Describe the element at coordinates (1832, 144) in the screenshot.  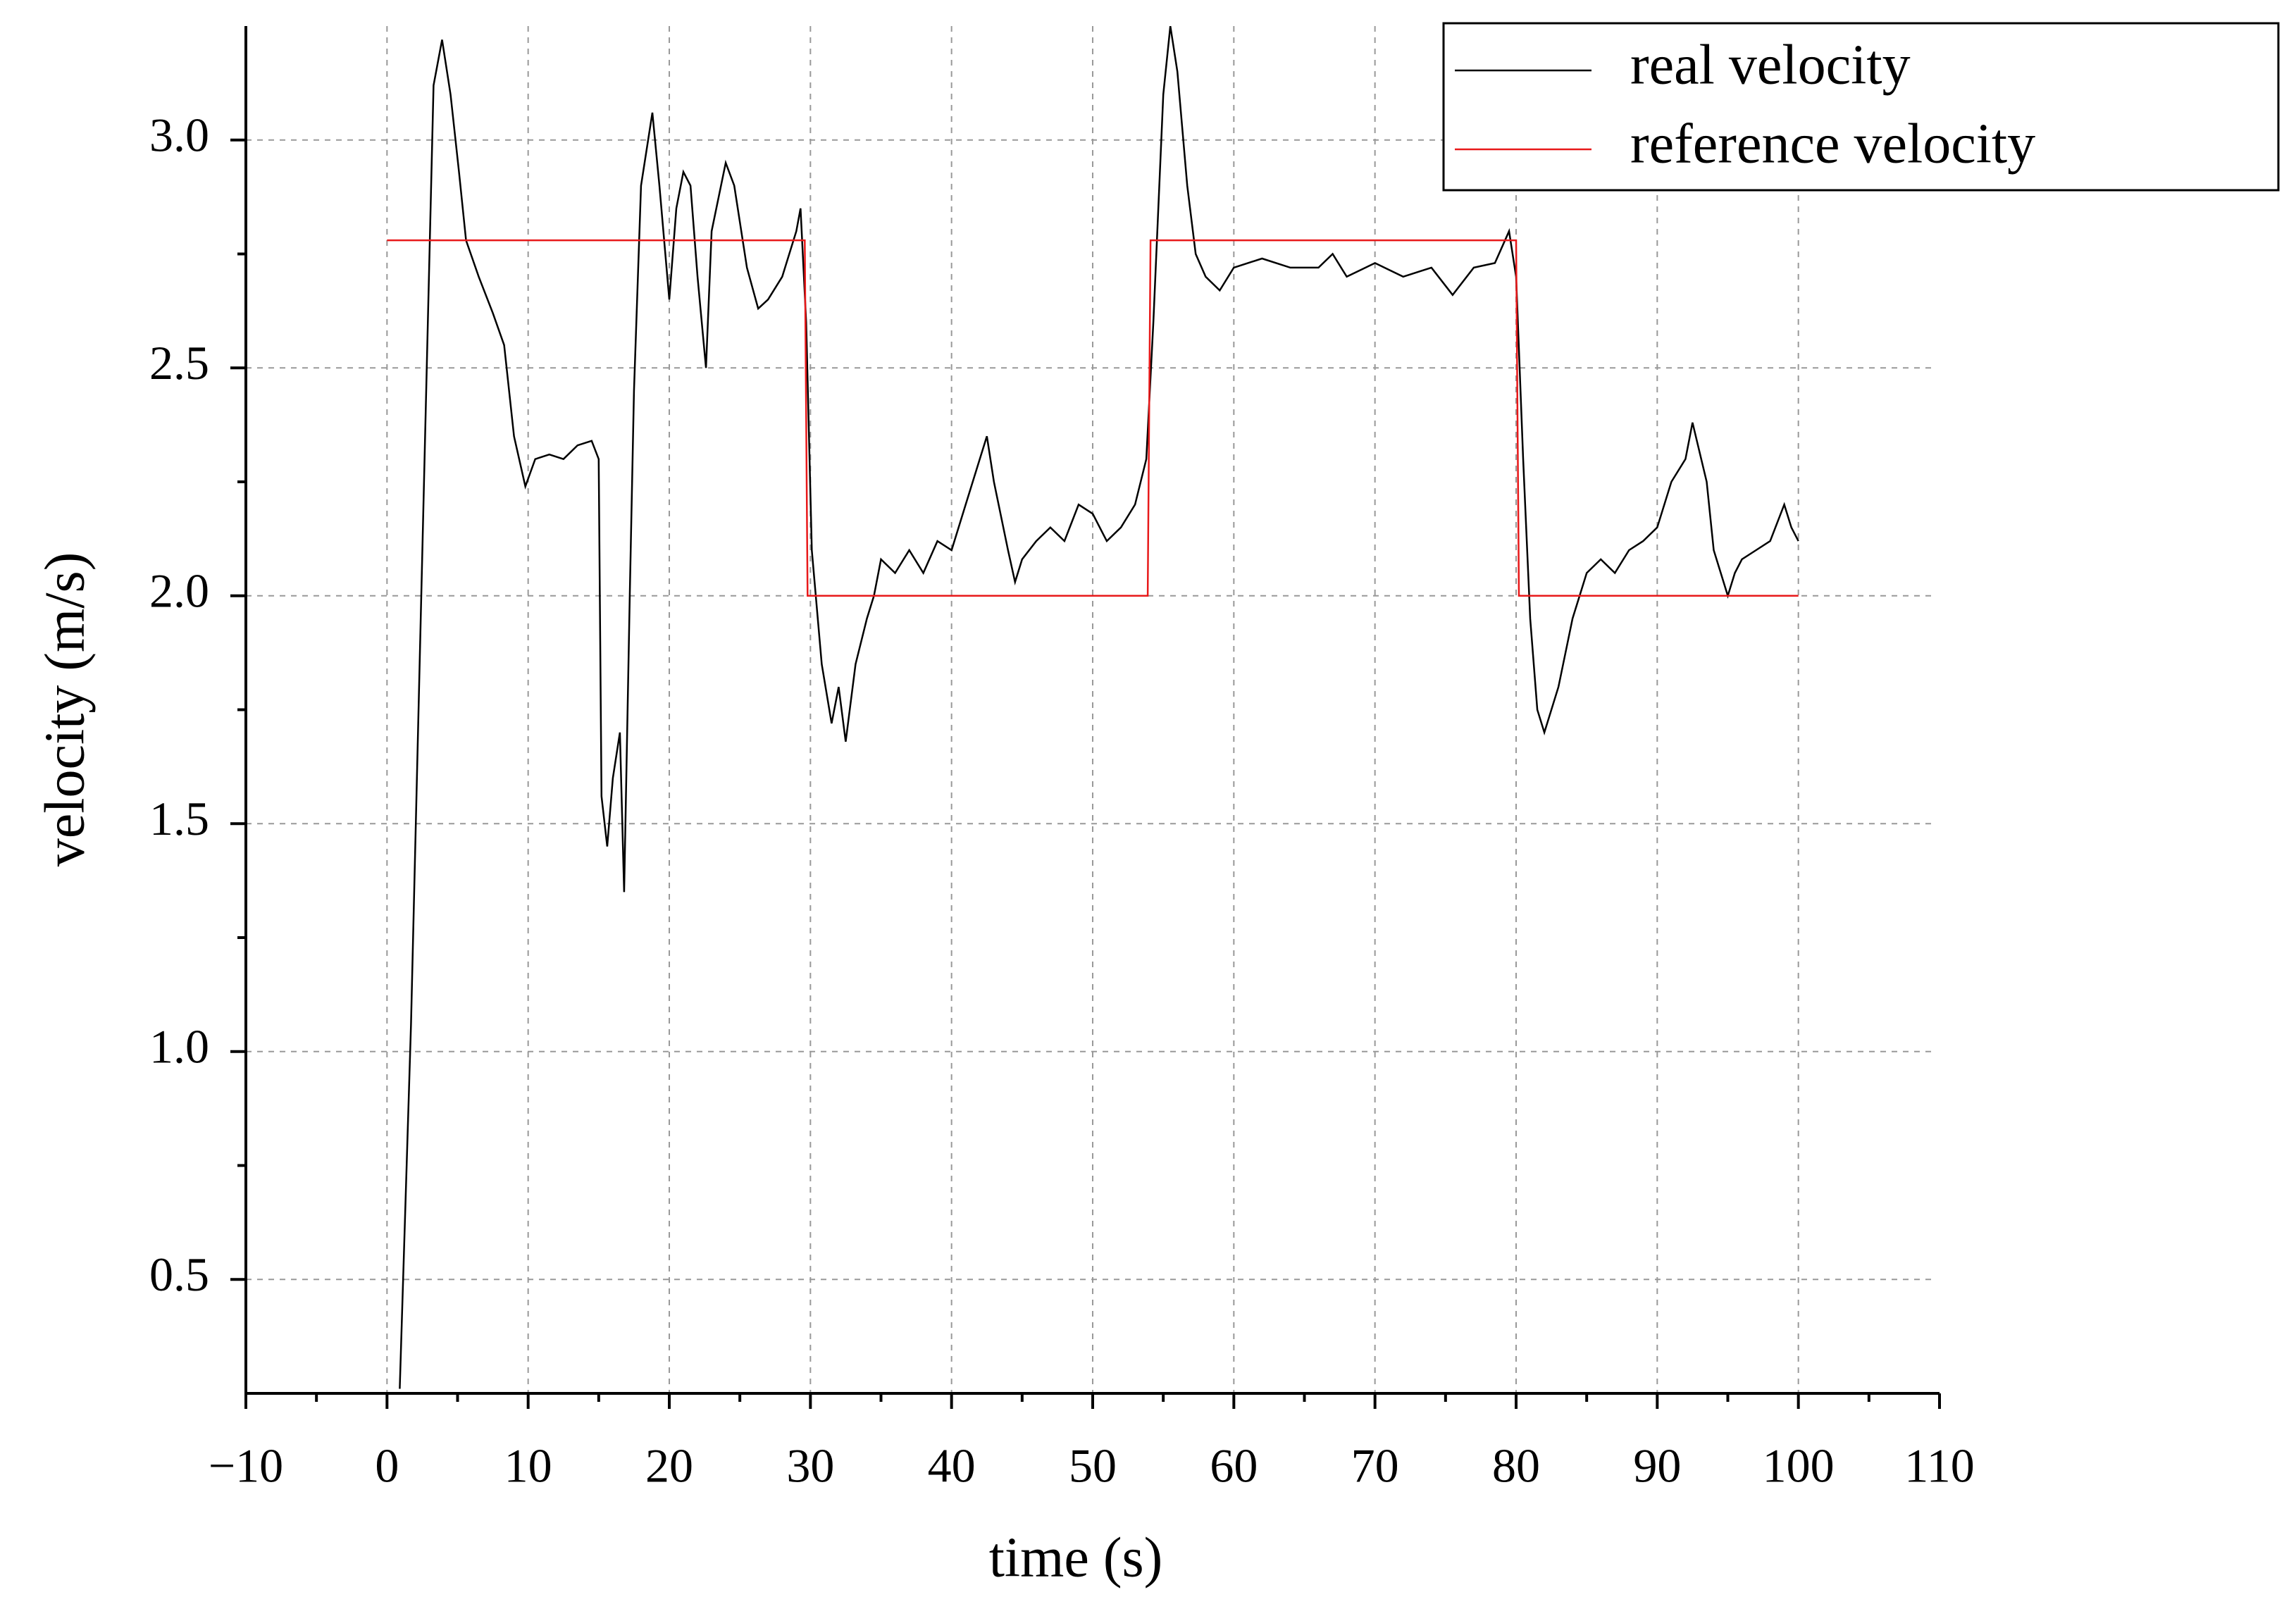
I see `legend-label: reference velocity` at that location.